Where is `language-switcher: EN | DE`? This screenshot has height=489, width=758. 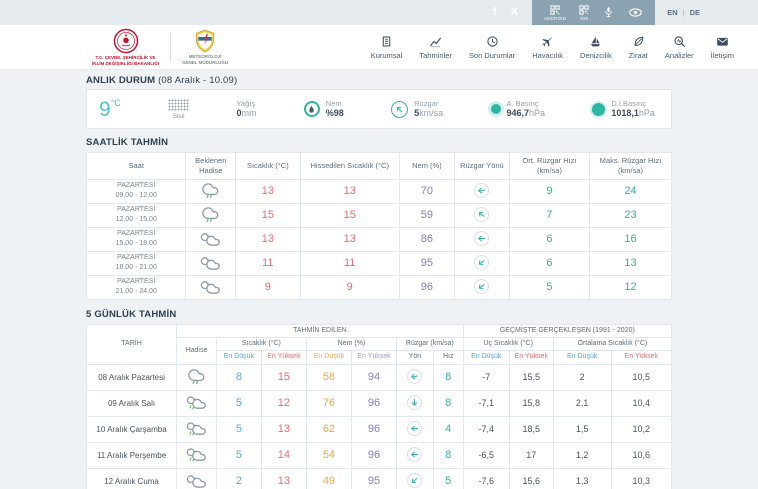 language-switcher: EN | DE is located at coordinates (683, 12).